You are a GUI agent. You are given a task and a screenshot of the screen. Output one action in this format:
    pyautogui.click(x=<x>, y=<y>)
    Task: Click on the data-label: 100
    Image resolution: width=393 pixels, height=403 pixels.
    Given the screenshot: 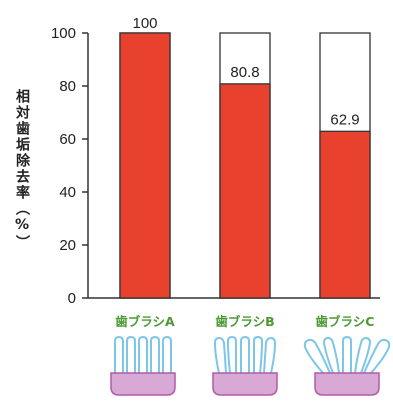 What is the action you would take?
    pyautogui.click(x=144, y=23)
    